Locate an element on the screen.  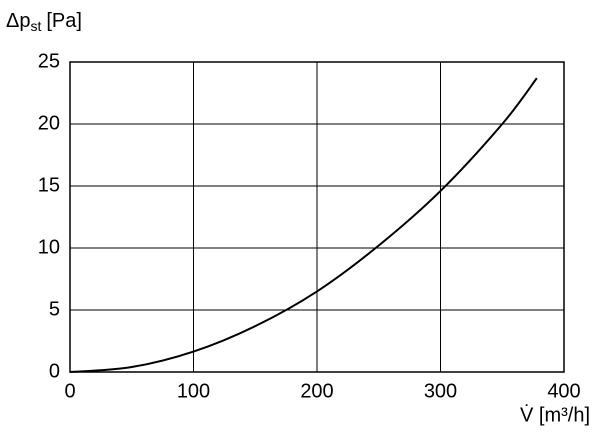
x-axis-label: V̇ [m³/h] is located at coordinates (555, 415).